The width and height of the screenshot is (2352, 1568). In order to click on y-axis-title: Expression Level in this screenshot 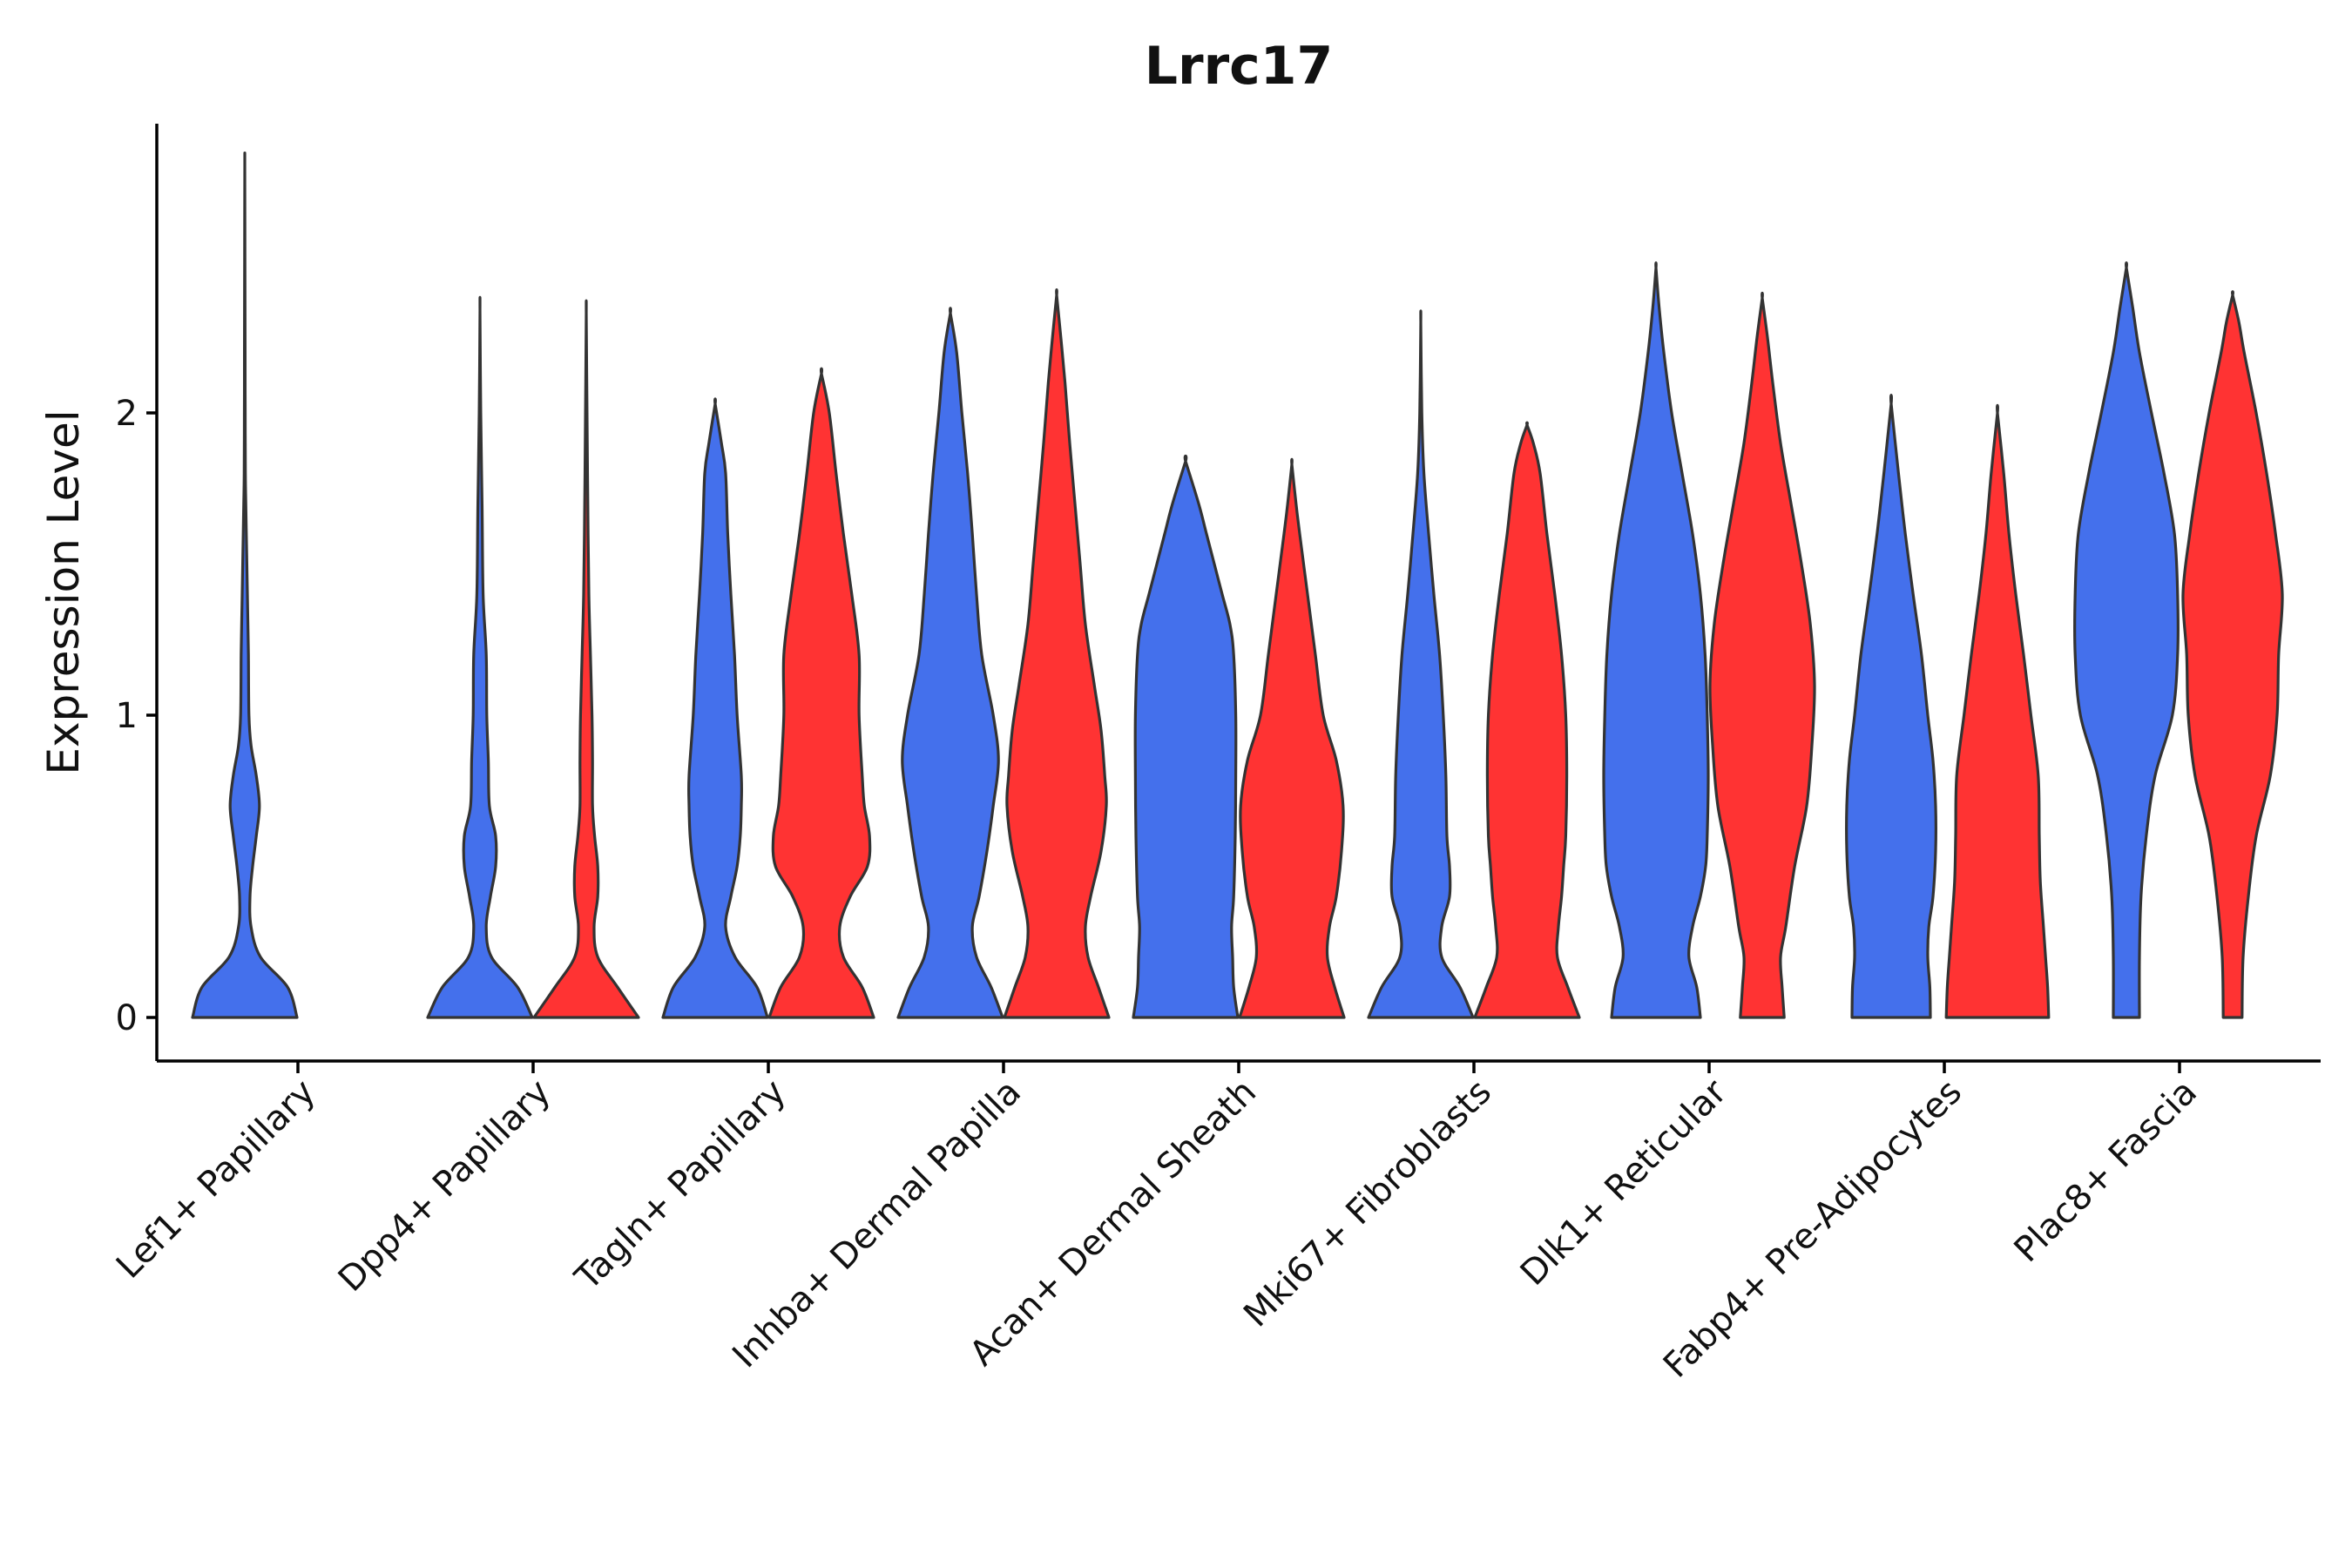, I will do `click(64, 591)`.